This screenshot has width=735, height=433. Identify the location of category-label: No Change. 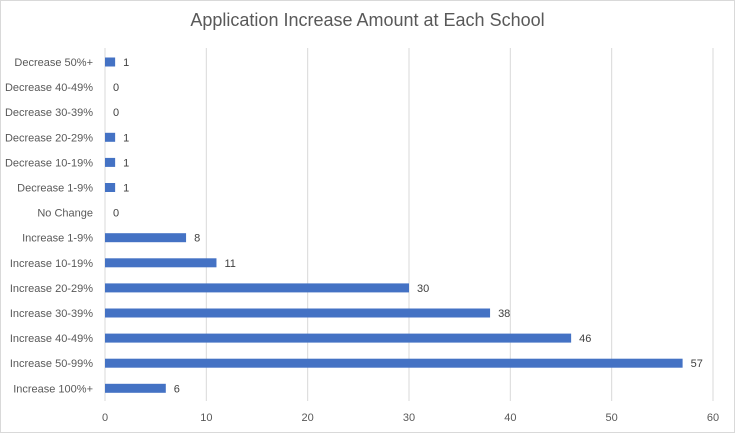
(65, 214).